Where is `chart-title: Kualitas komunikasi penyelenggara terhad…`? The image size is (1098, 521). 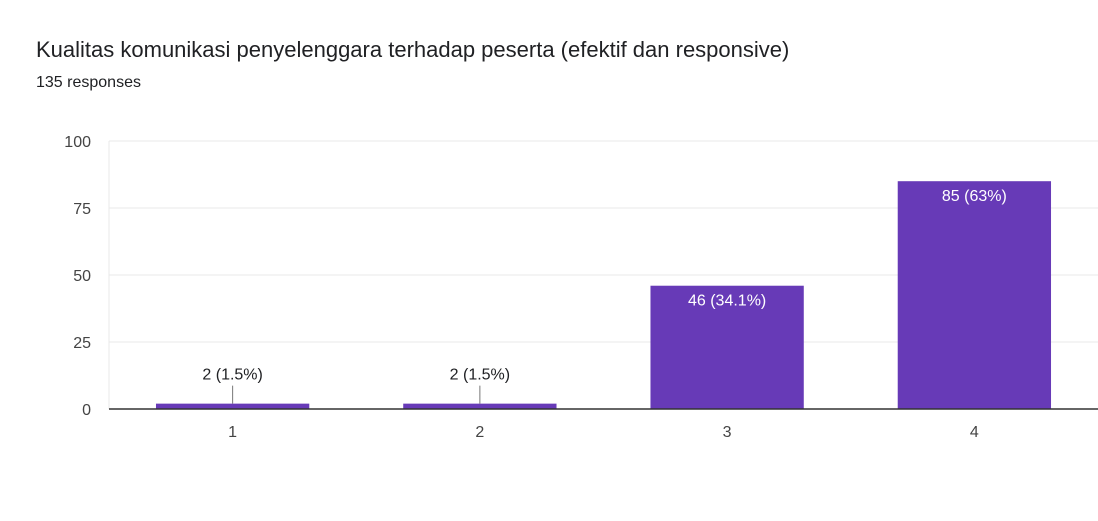
chart-title: Kualitas komunikasi penyelenggara terhad… is located at coordinates (413, 49).